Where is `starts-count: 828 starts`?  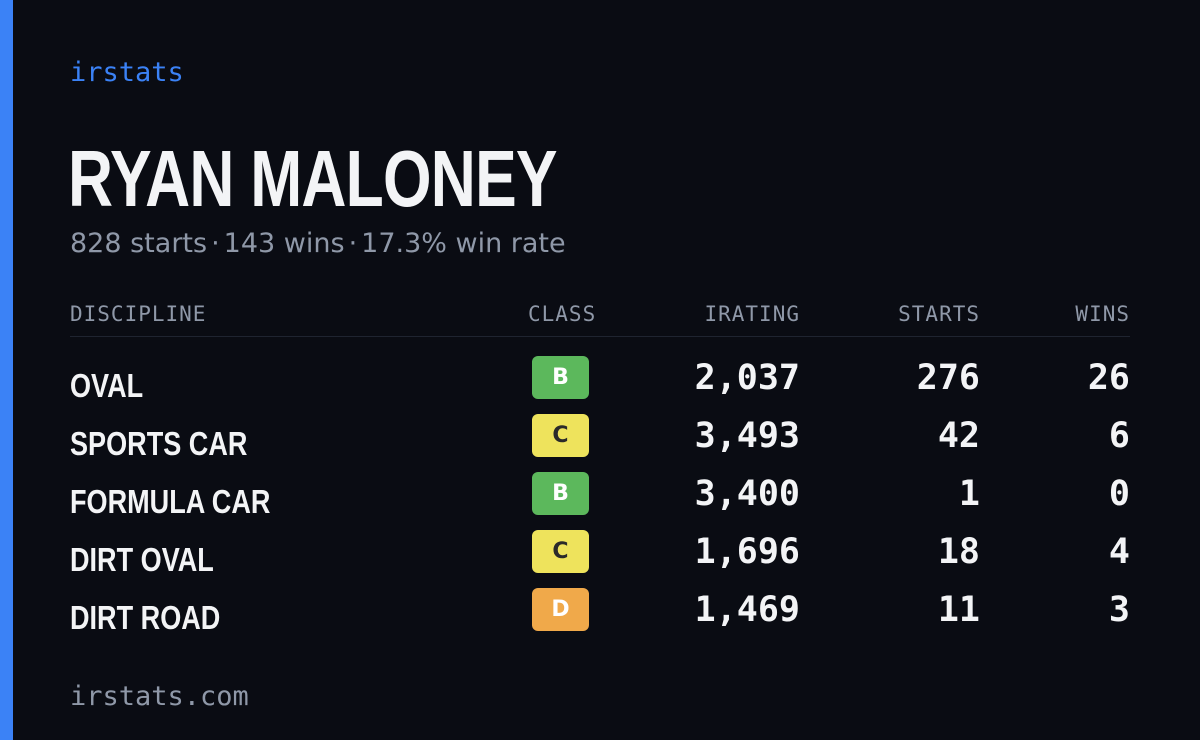
starts-count: 828 starts is located at coordinates (139, 243).